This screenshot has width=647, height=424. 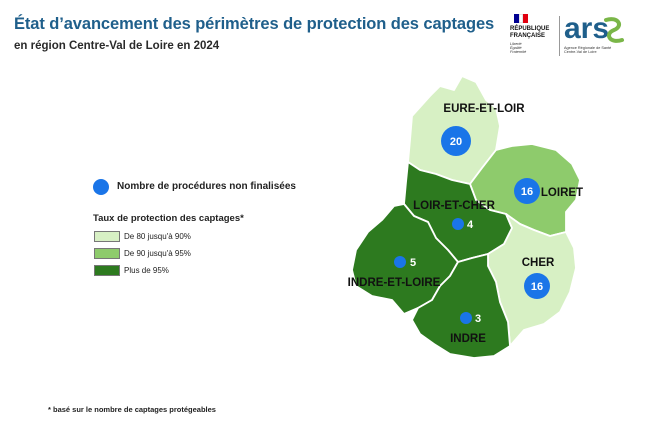 What do you see at coordinates (461, 306) in the screenshot?
I see `department-indre` at bounding box center [461, 306].